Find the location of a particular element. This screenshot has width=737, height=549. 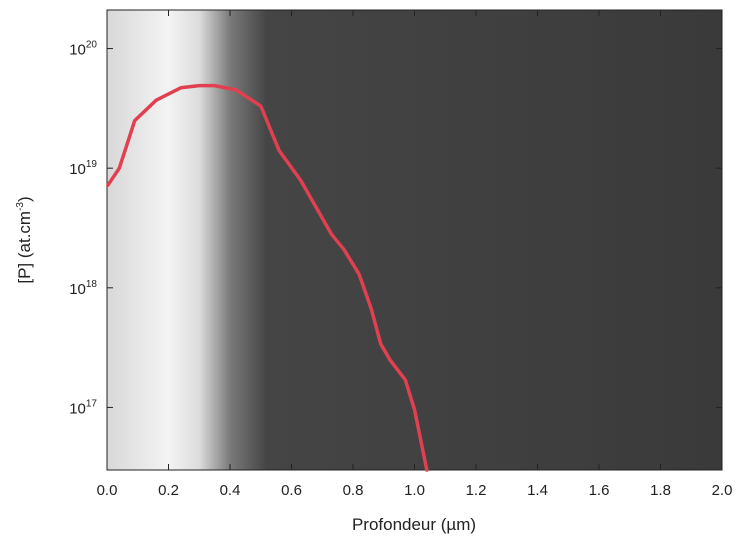

y-label-text: [P] (at.cm is located at coordinates (24, 247).